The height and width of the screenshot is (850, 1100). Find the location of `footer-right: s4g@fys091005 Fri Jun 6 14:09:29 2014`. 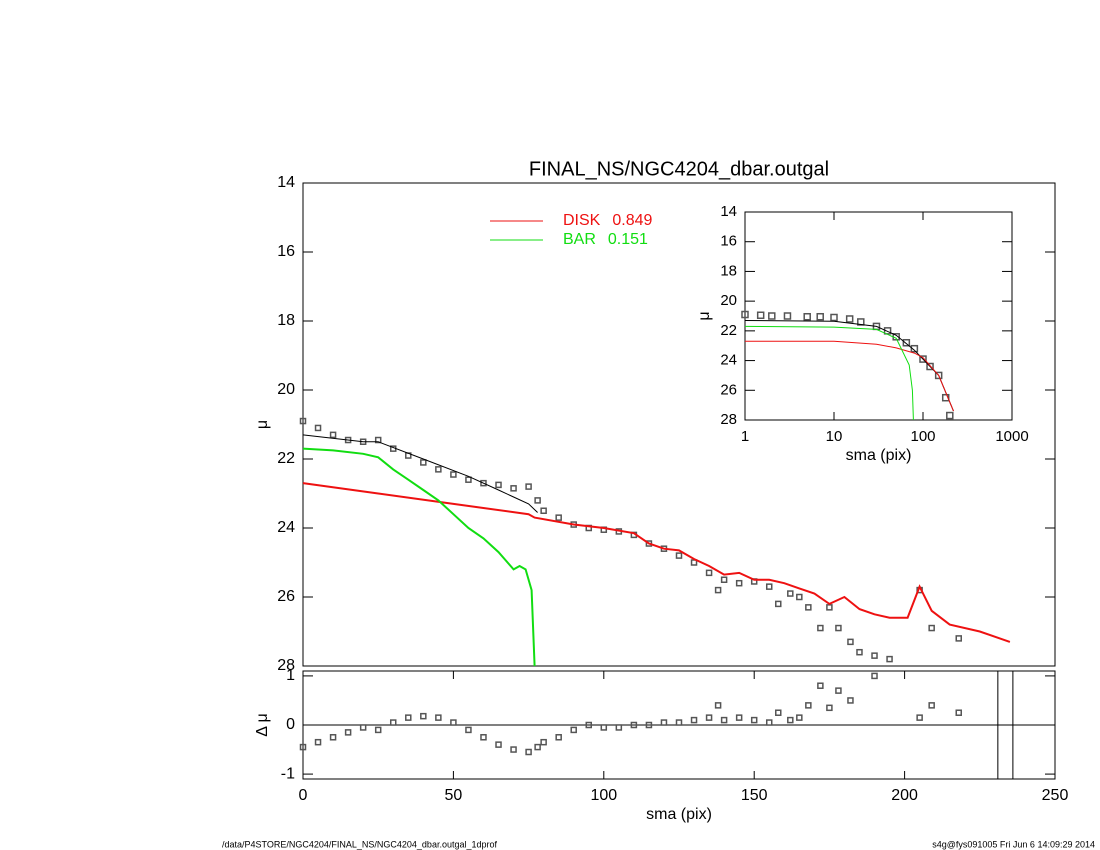

footer-right: s4g@fys091005 Fri Jun 6 14:09:29 2014 is located at coordinates (1013, 844).